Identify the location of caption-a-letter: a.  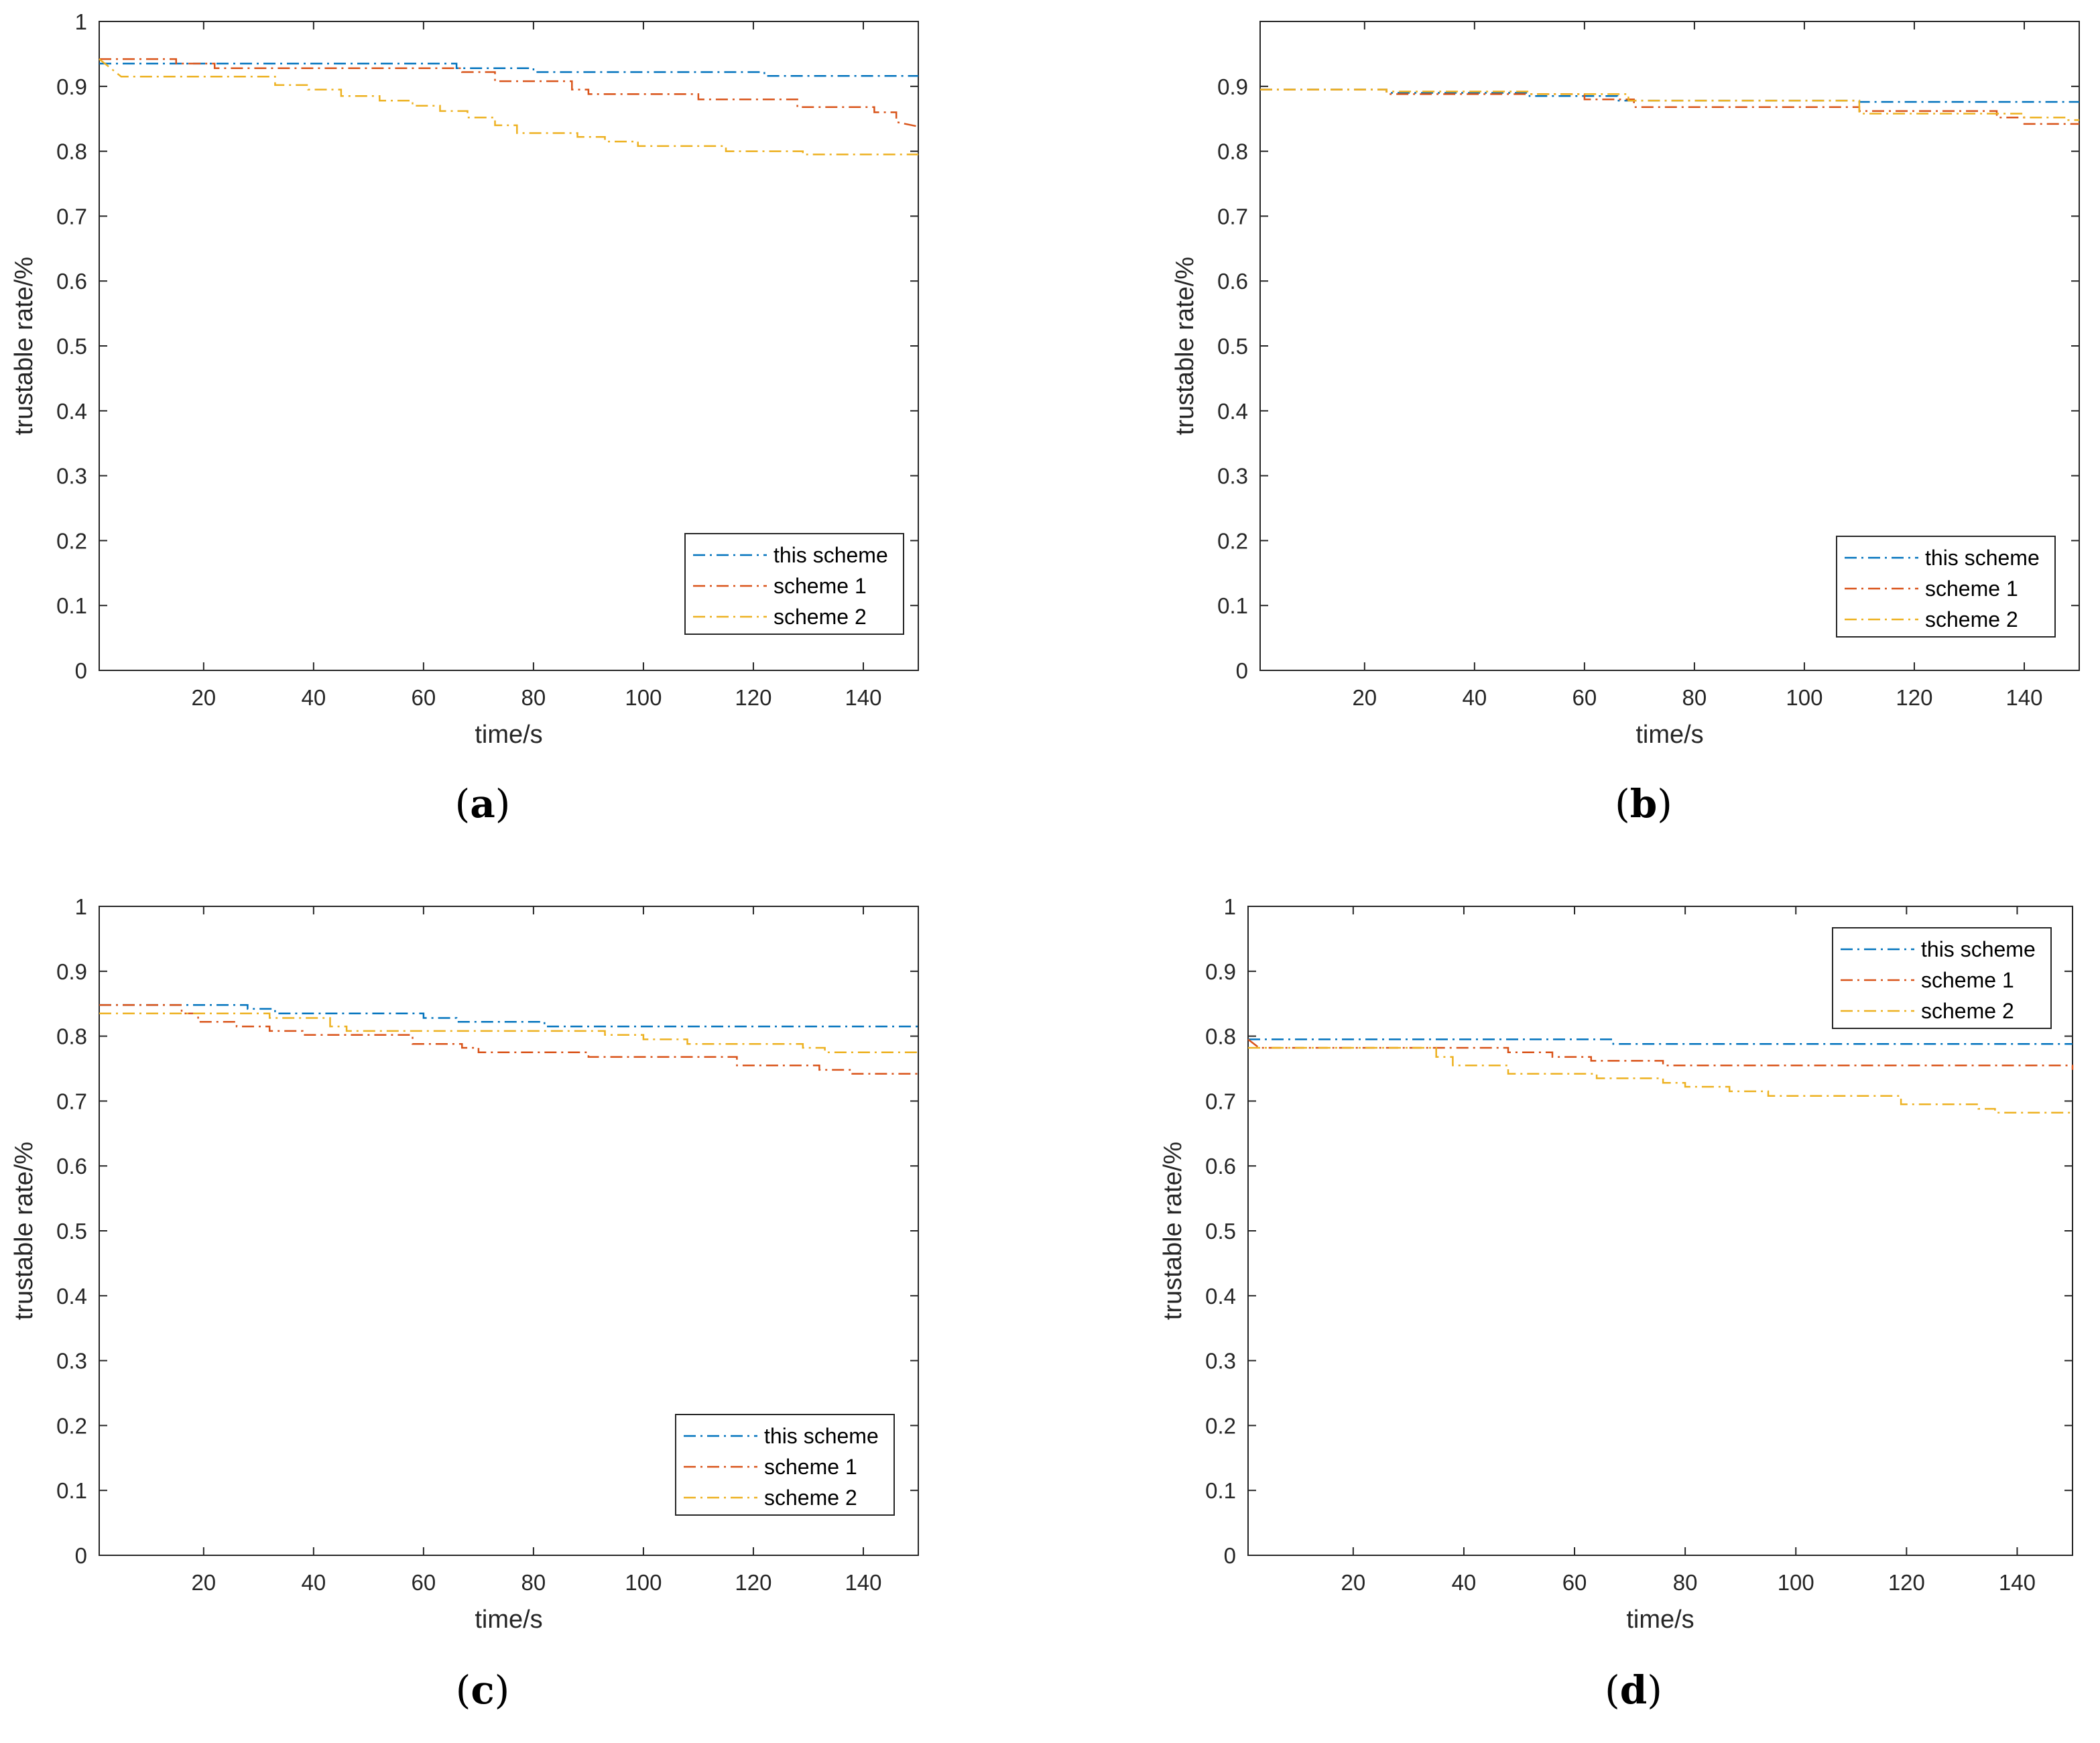
(482, 804).